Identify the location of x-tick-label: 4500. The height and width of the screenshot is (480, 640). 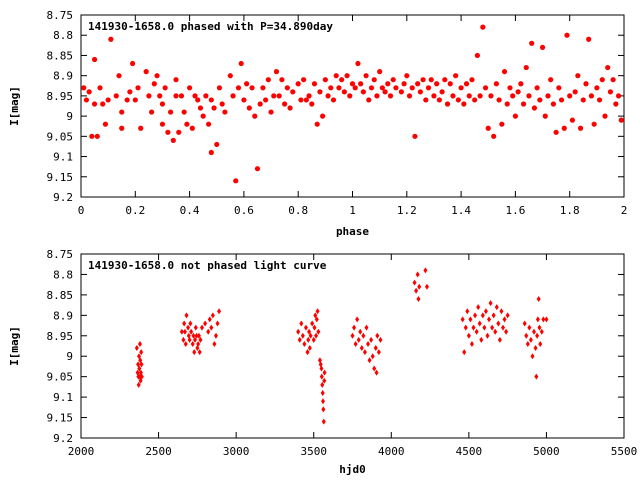
(469, 451).